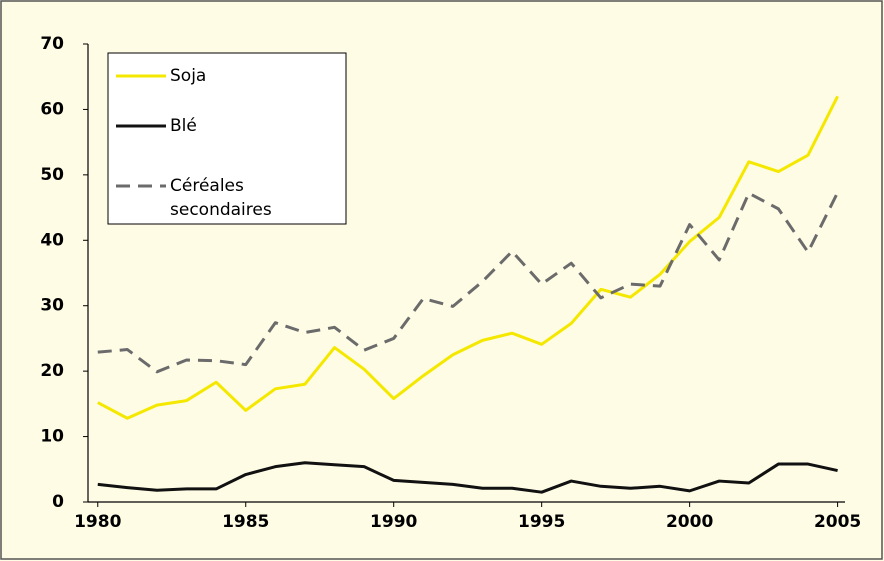 The image size is (884, 561). Describe the element at coordinates (245, 522) in the screenshot. I see `x-tick-label: 1985` at that location.